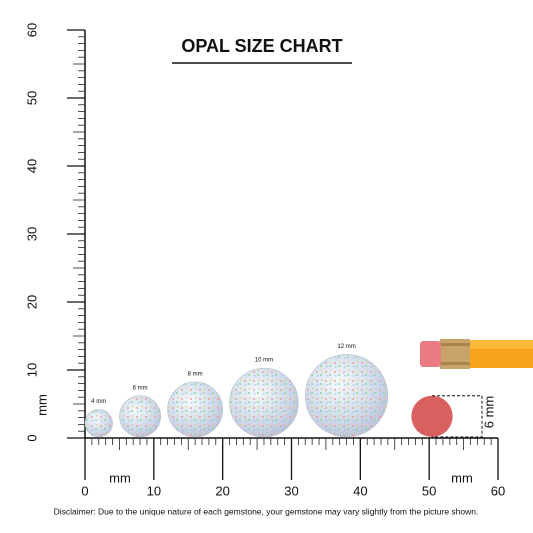 Image resolution: width=533 pixels, height=533 pixels. Describe the element at coordinates (360, 490) in the screenshot. I see `x-tick-label: 40` at that location.